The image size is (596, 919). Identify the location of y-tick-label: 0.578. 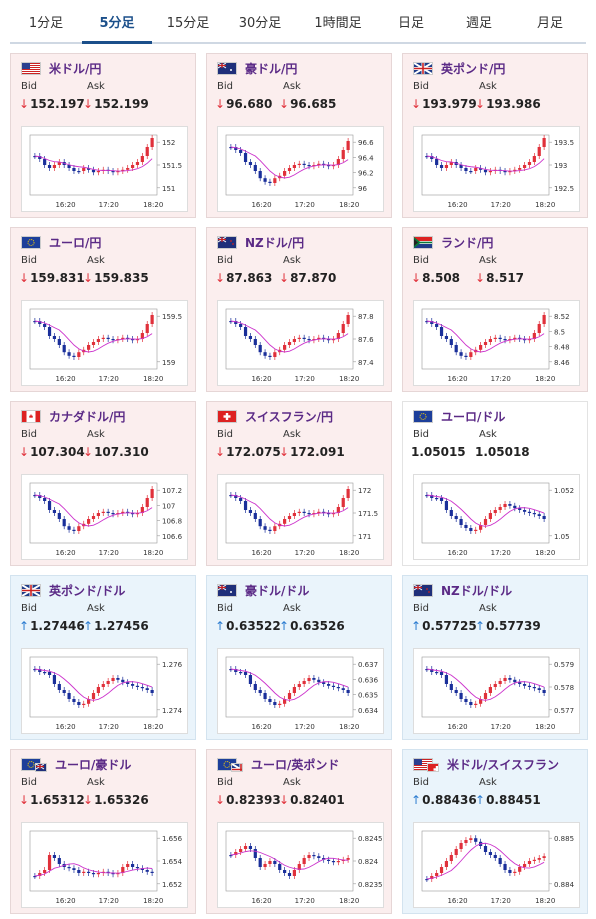
(564, 688).